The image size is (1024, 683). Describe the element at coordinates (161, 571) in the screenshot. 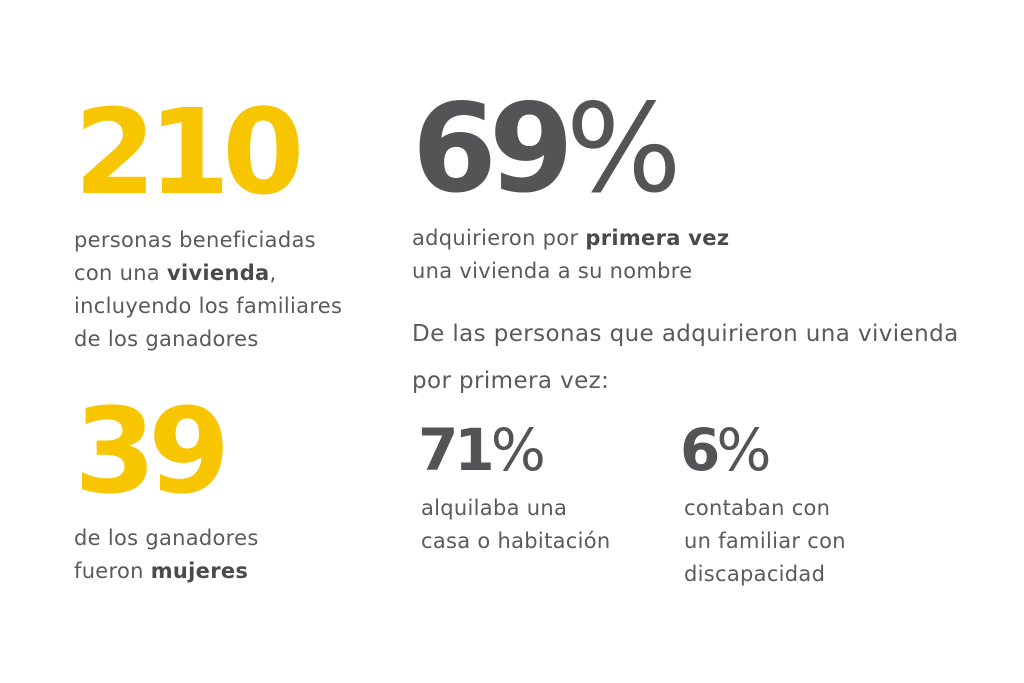

I see `stat-39-line2: fueron mujeres` at that location.